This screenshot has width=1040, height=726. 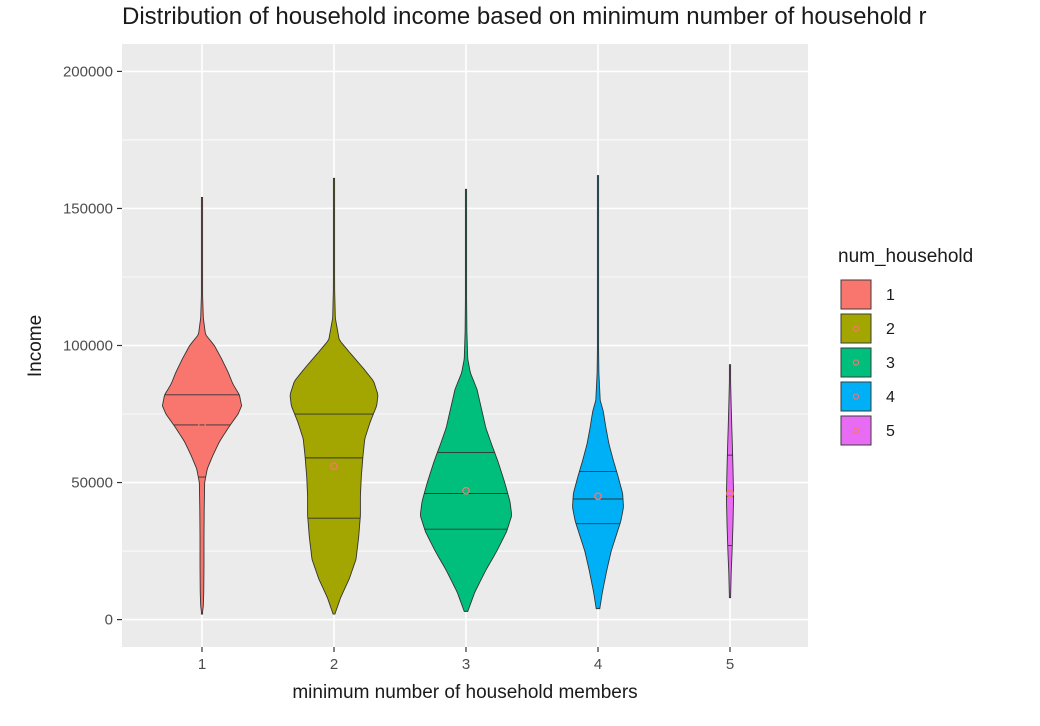 I want to click on legend-title: num_household, so click(x=905, y=256).